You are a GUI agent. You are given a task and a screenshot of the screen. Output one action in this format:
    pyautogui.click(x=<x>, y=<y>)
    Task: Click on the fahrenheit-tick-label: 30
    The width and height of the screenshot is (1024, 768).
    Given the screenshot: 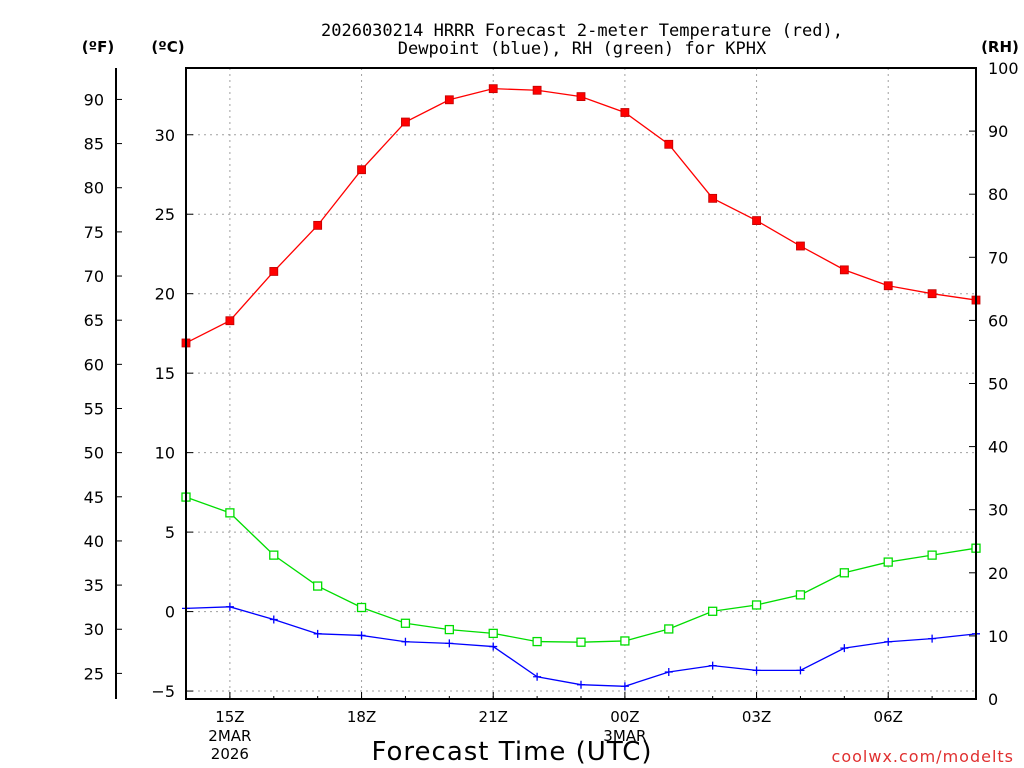 What is the action you would take?
    pyautogui.click(x=94, y=629)
    